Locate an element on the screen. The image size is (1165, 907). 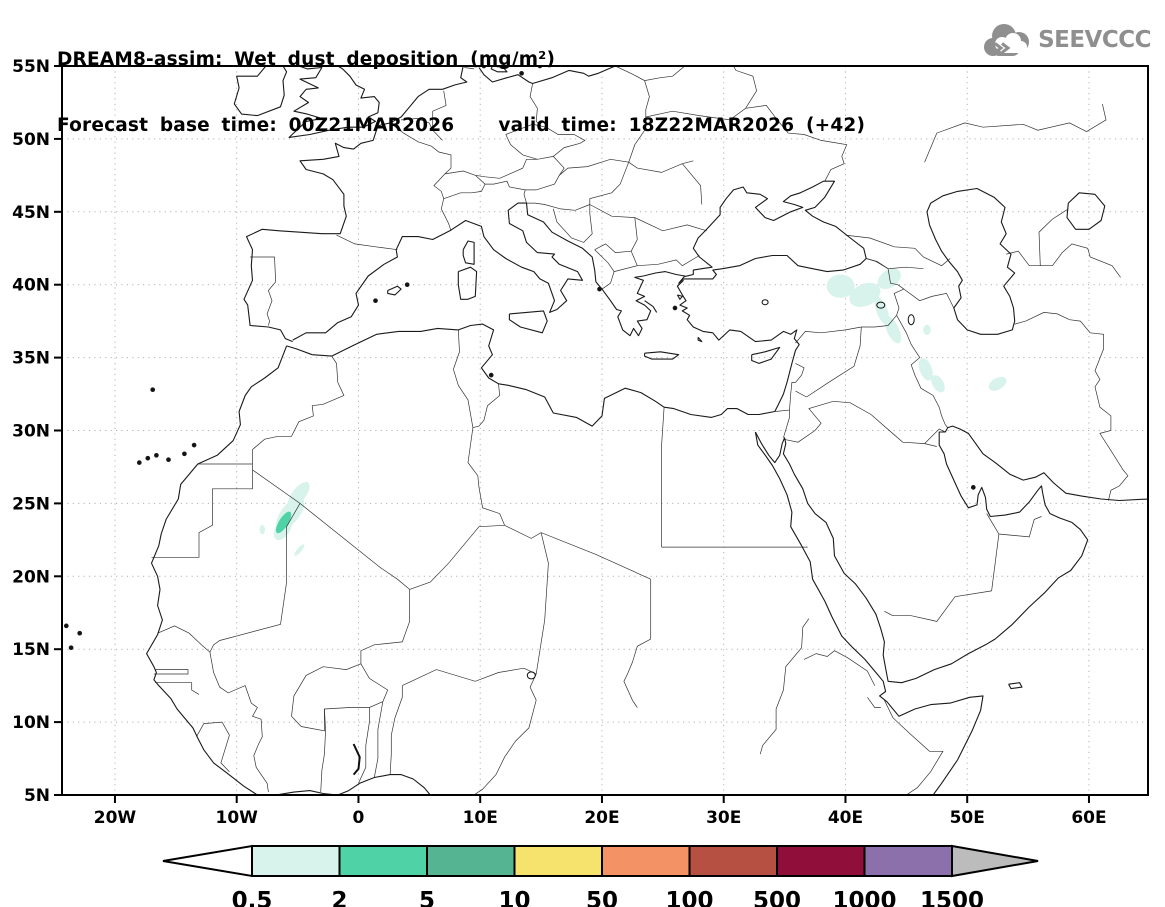
y-tick-label-5N: 5N is located at coordinates (37, 796).